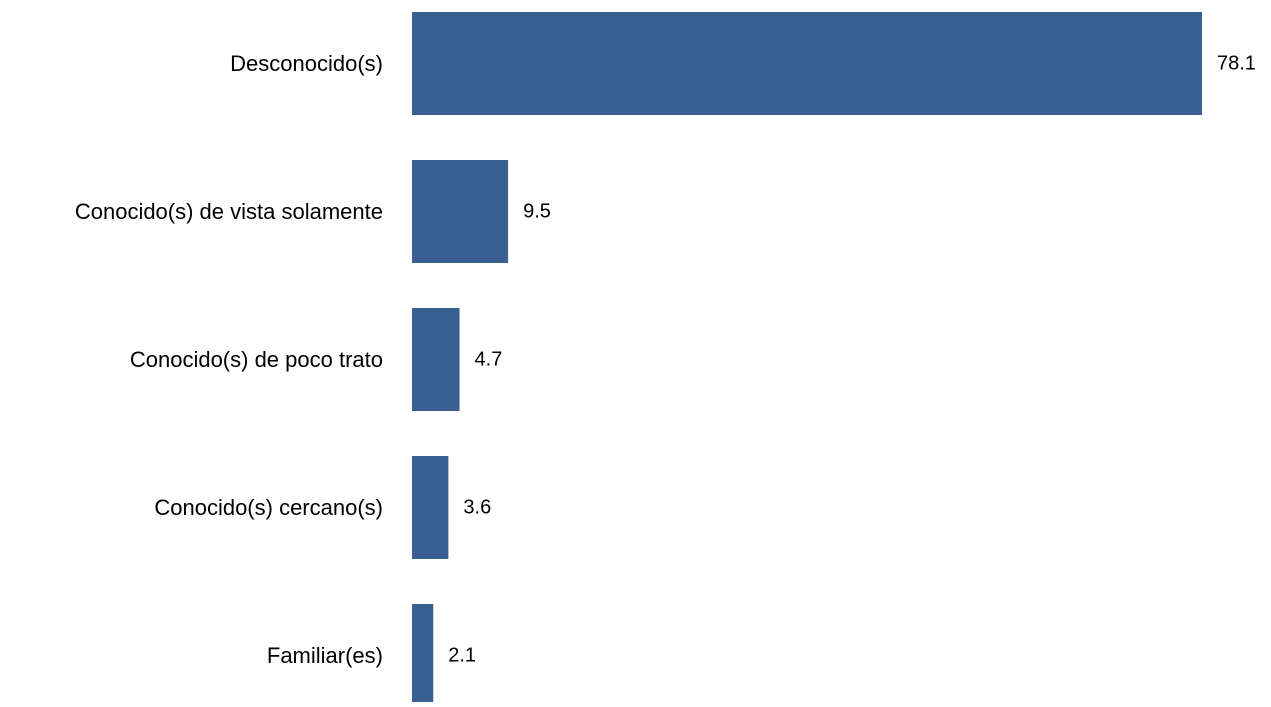 This screenshot has width=1271, height=707. Describe the element at coordinates (1236, 64) in the screenshot. I see `value-label: 78.1` at that location.